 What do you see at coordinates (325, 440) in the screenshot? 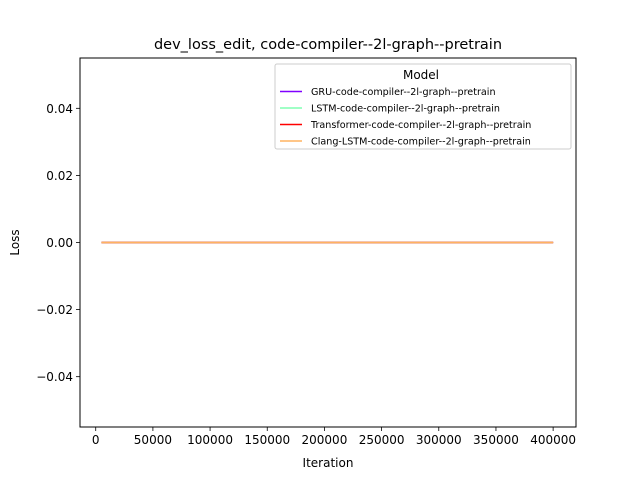
I see `x-tick-label: 200000` at bounding box center [325, 440].